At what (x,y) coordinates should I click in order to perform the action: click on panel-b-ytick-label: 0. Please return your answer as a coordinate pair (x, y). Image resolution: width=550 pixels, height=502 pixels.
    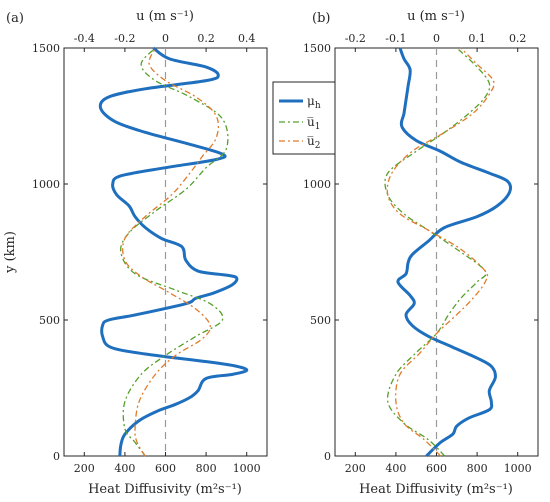
    Looking at the image, I should click on (327, 456).